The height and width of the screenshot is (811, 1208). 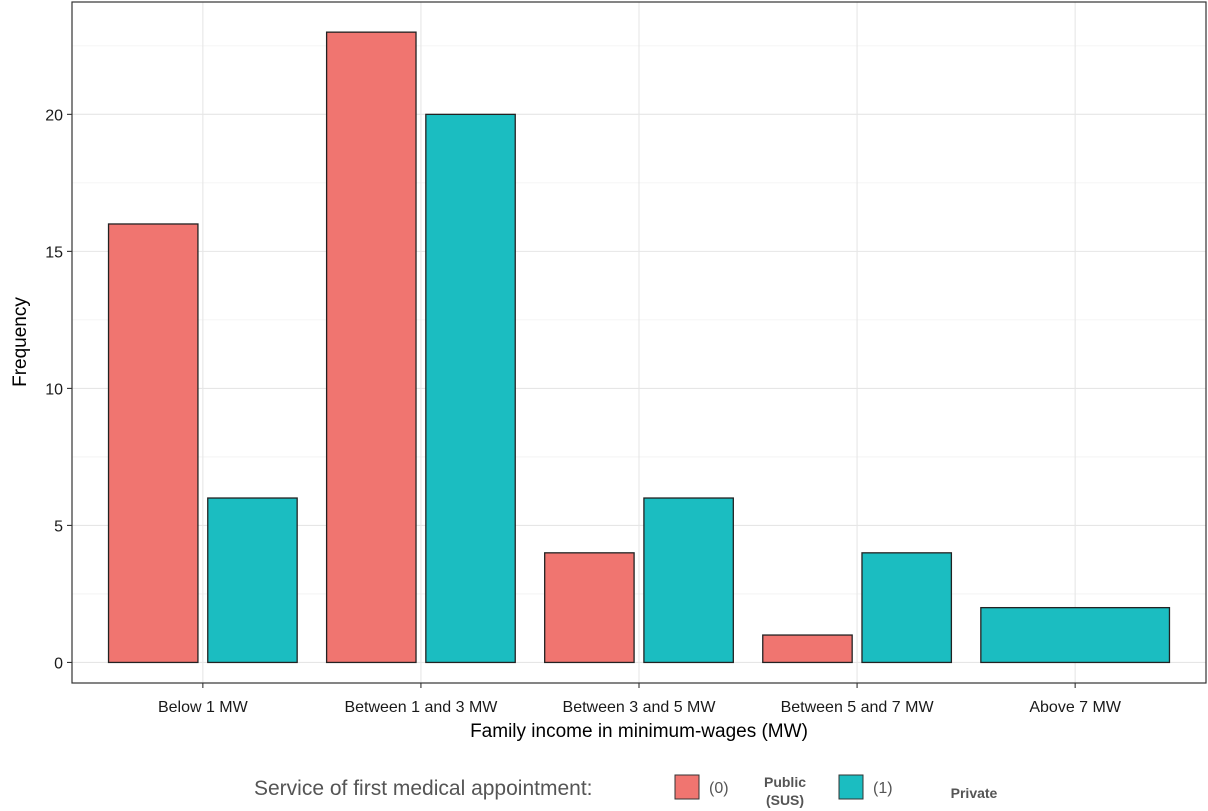 What do you see at coordinates (974, 793) in the screenshot?
I see `legend-label-private: Private` at bounding box center [974, 793].